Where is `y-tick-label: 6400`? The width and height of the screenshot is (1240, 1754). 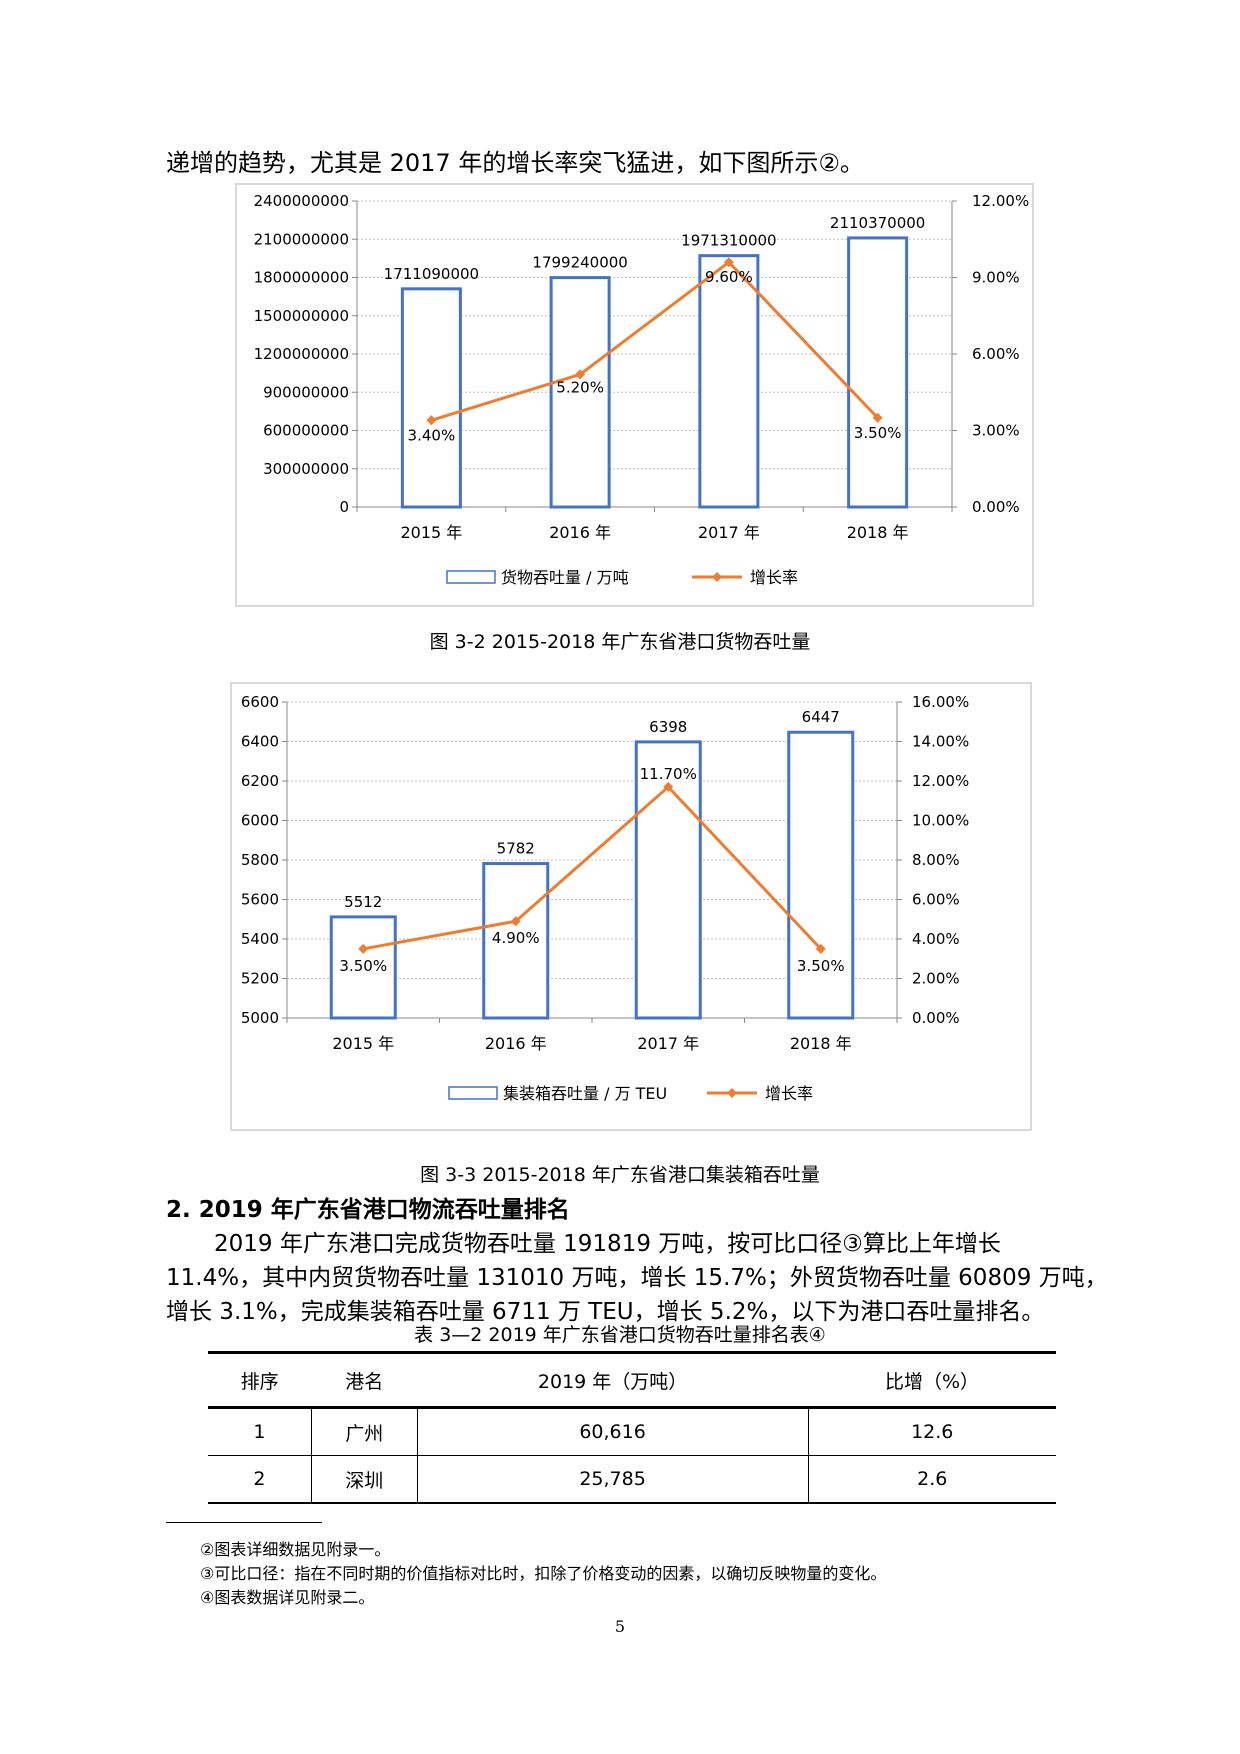 y-tick-label: 6400 is located at coordinates (260, 742).